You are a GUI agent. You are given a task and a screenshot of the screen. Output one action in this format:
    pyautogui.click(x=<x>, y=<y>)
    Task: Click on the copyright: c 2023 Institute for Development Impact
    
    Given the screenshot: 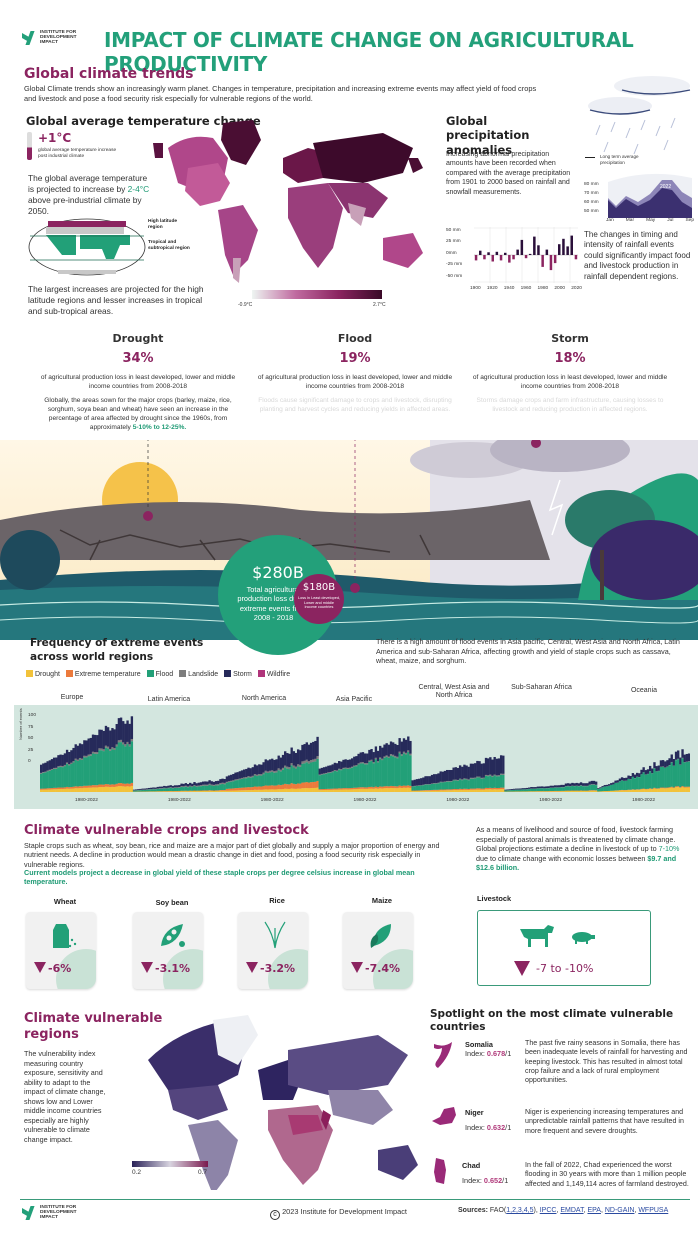 What is the action you would take?
    pyautogui.click(x=338, y=1213)
    